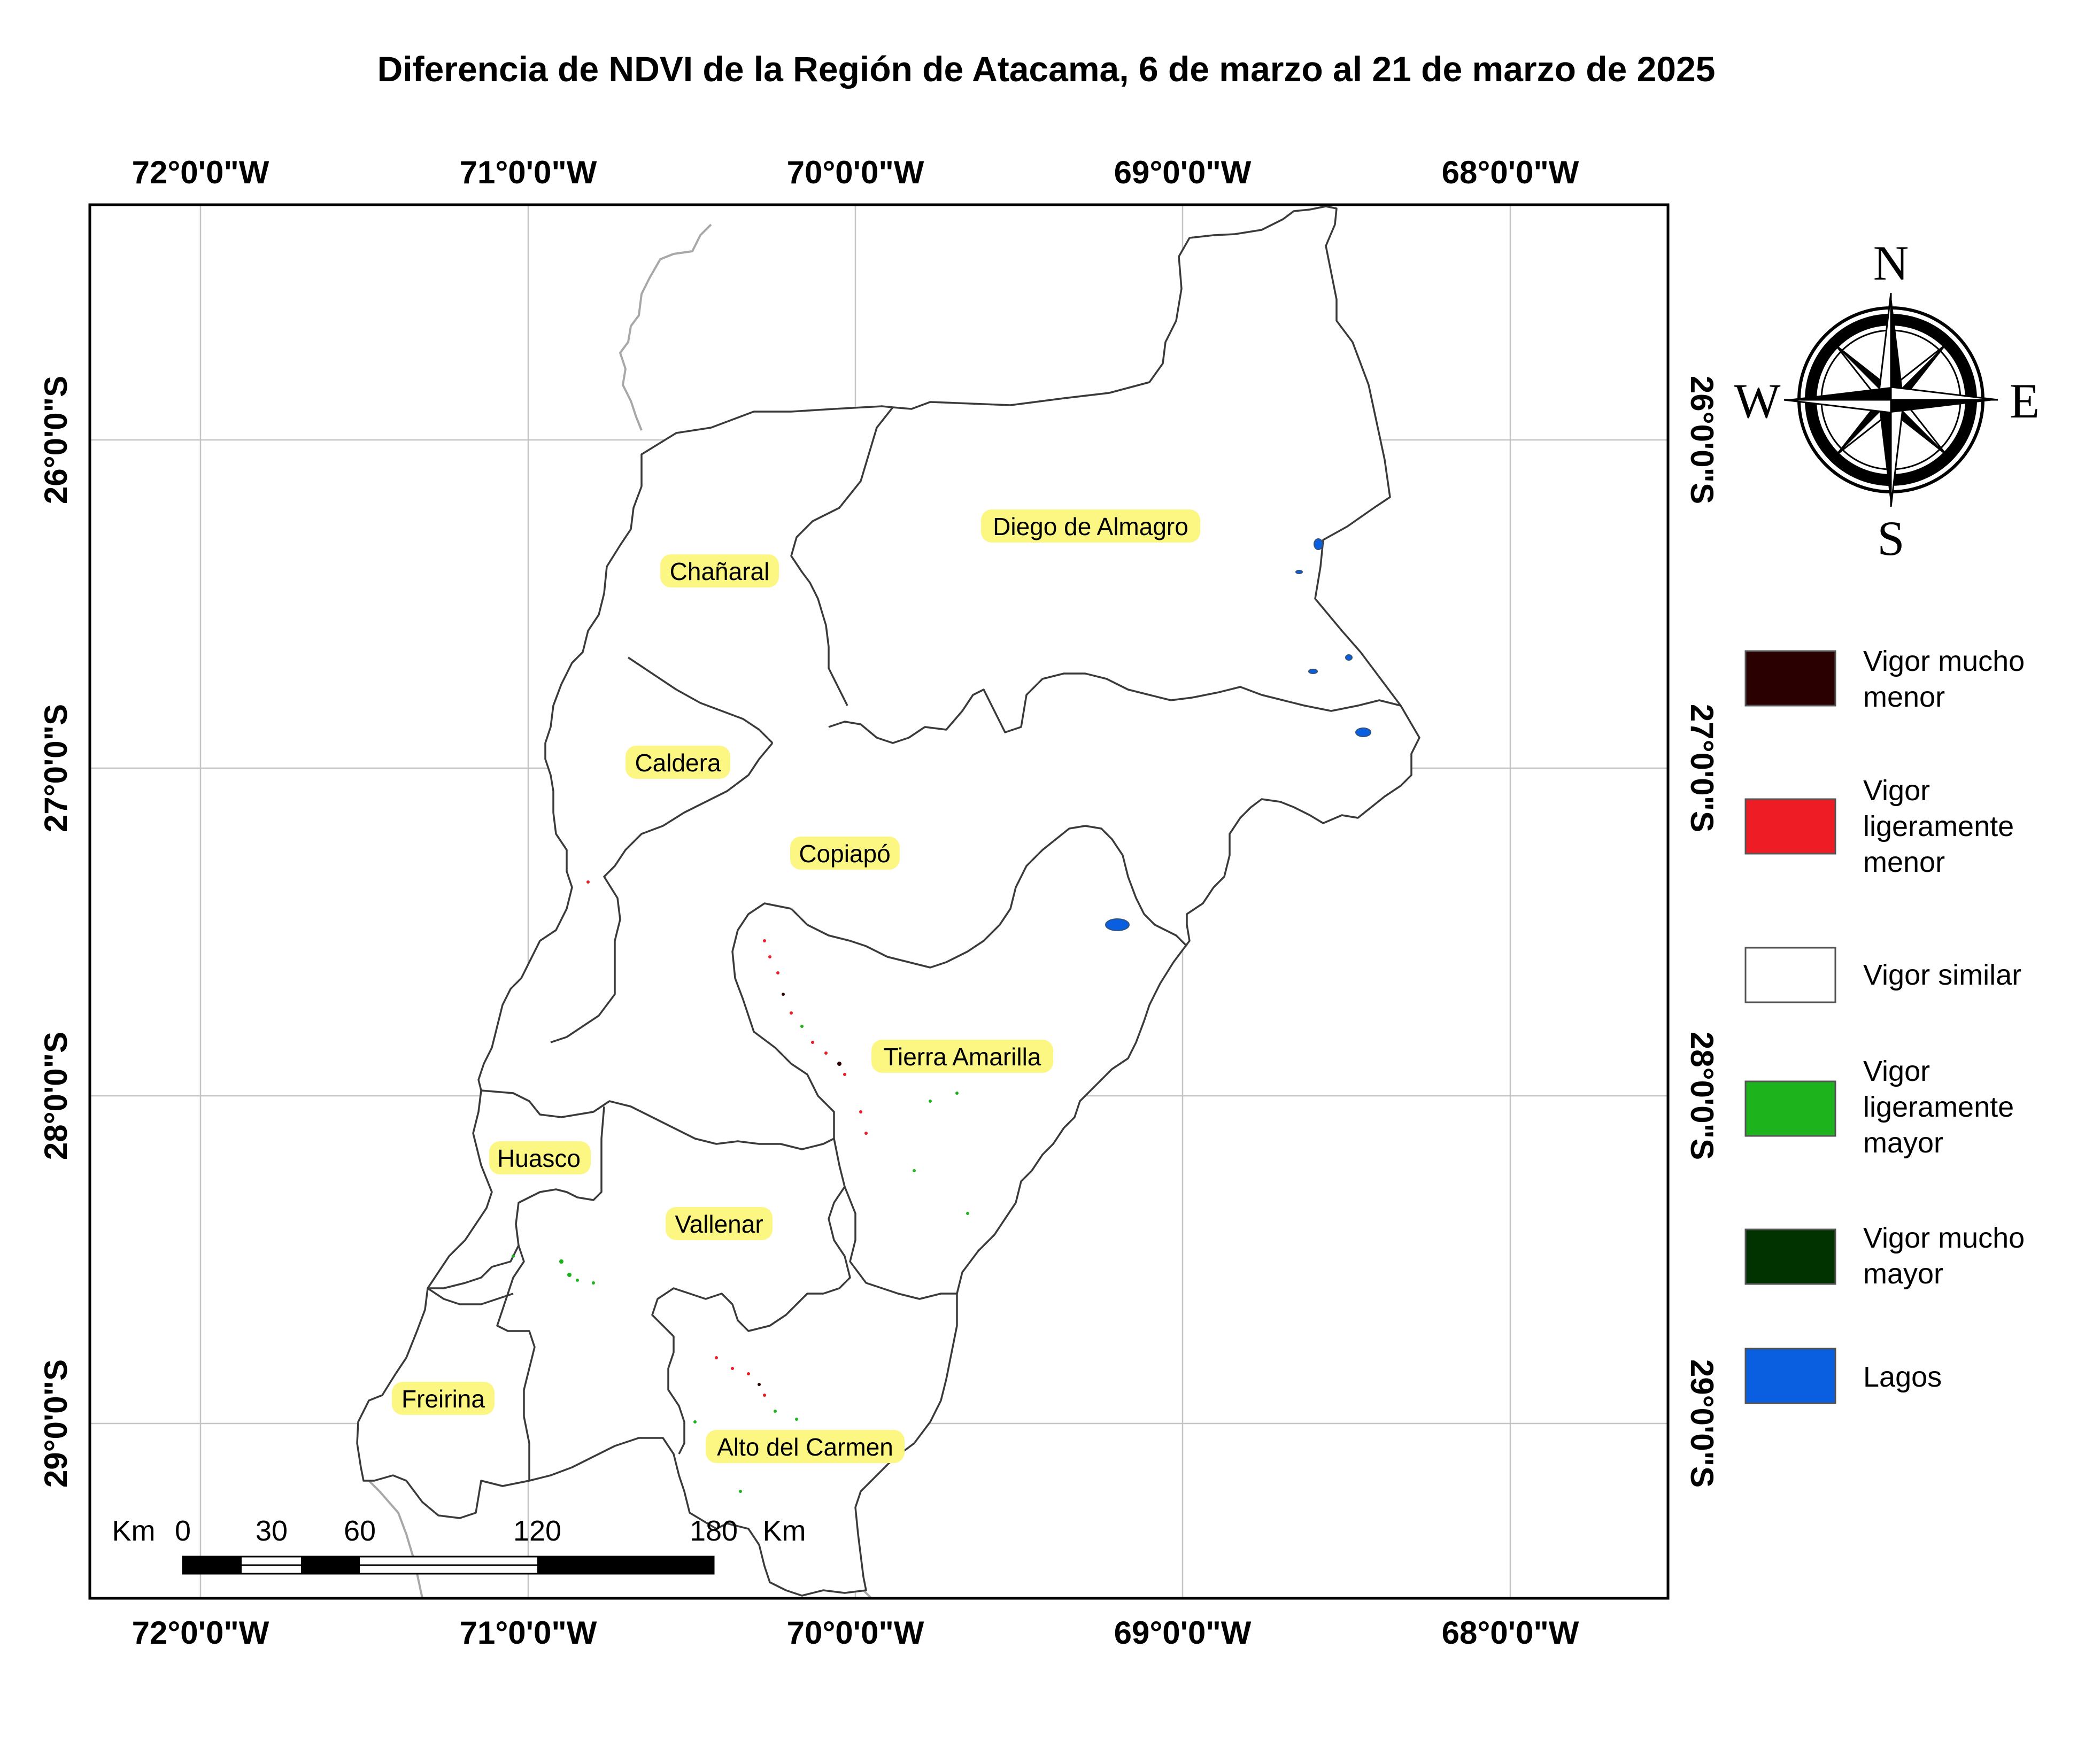 Image resolution: width=2085 pixels, height=1764 pixels. What do you see at coordinates (844, 1101) in the screenshot?
I see `boundary-tierra-amarilla` at bounding box center [844, 1101].